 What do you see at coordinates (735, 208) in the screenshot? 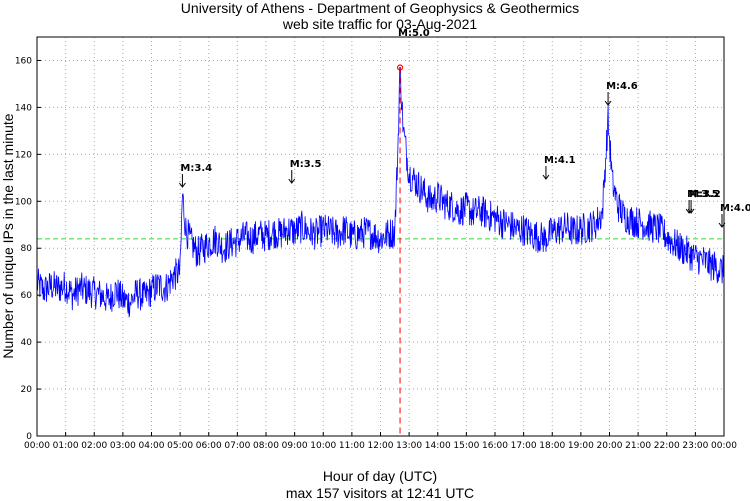
I see `annotation-label: M:4.0` at bounding box center [735, 208].